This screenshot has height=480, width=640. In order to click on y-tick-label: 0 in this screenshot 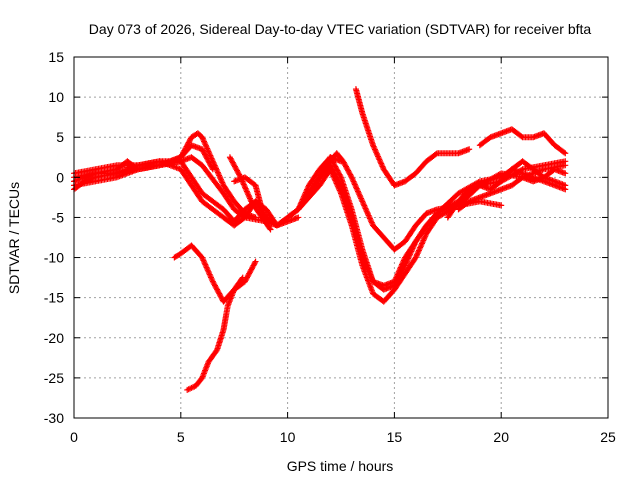, I will do `click(60, 177)`.